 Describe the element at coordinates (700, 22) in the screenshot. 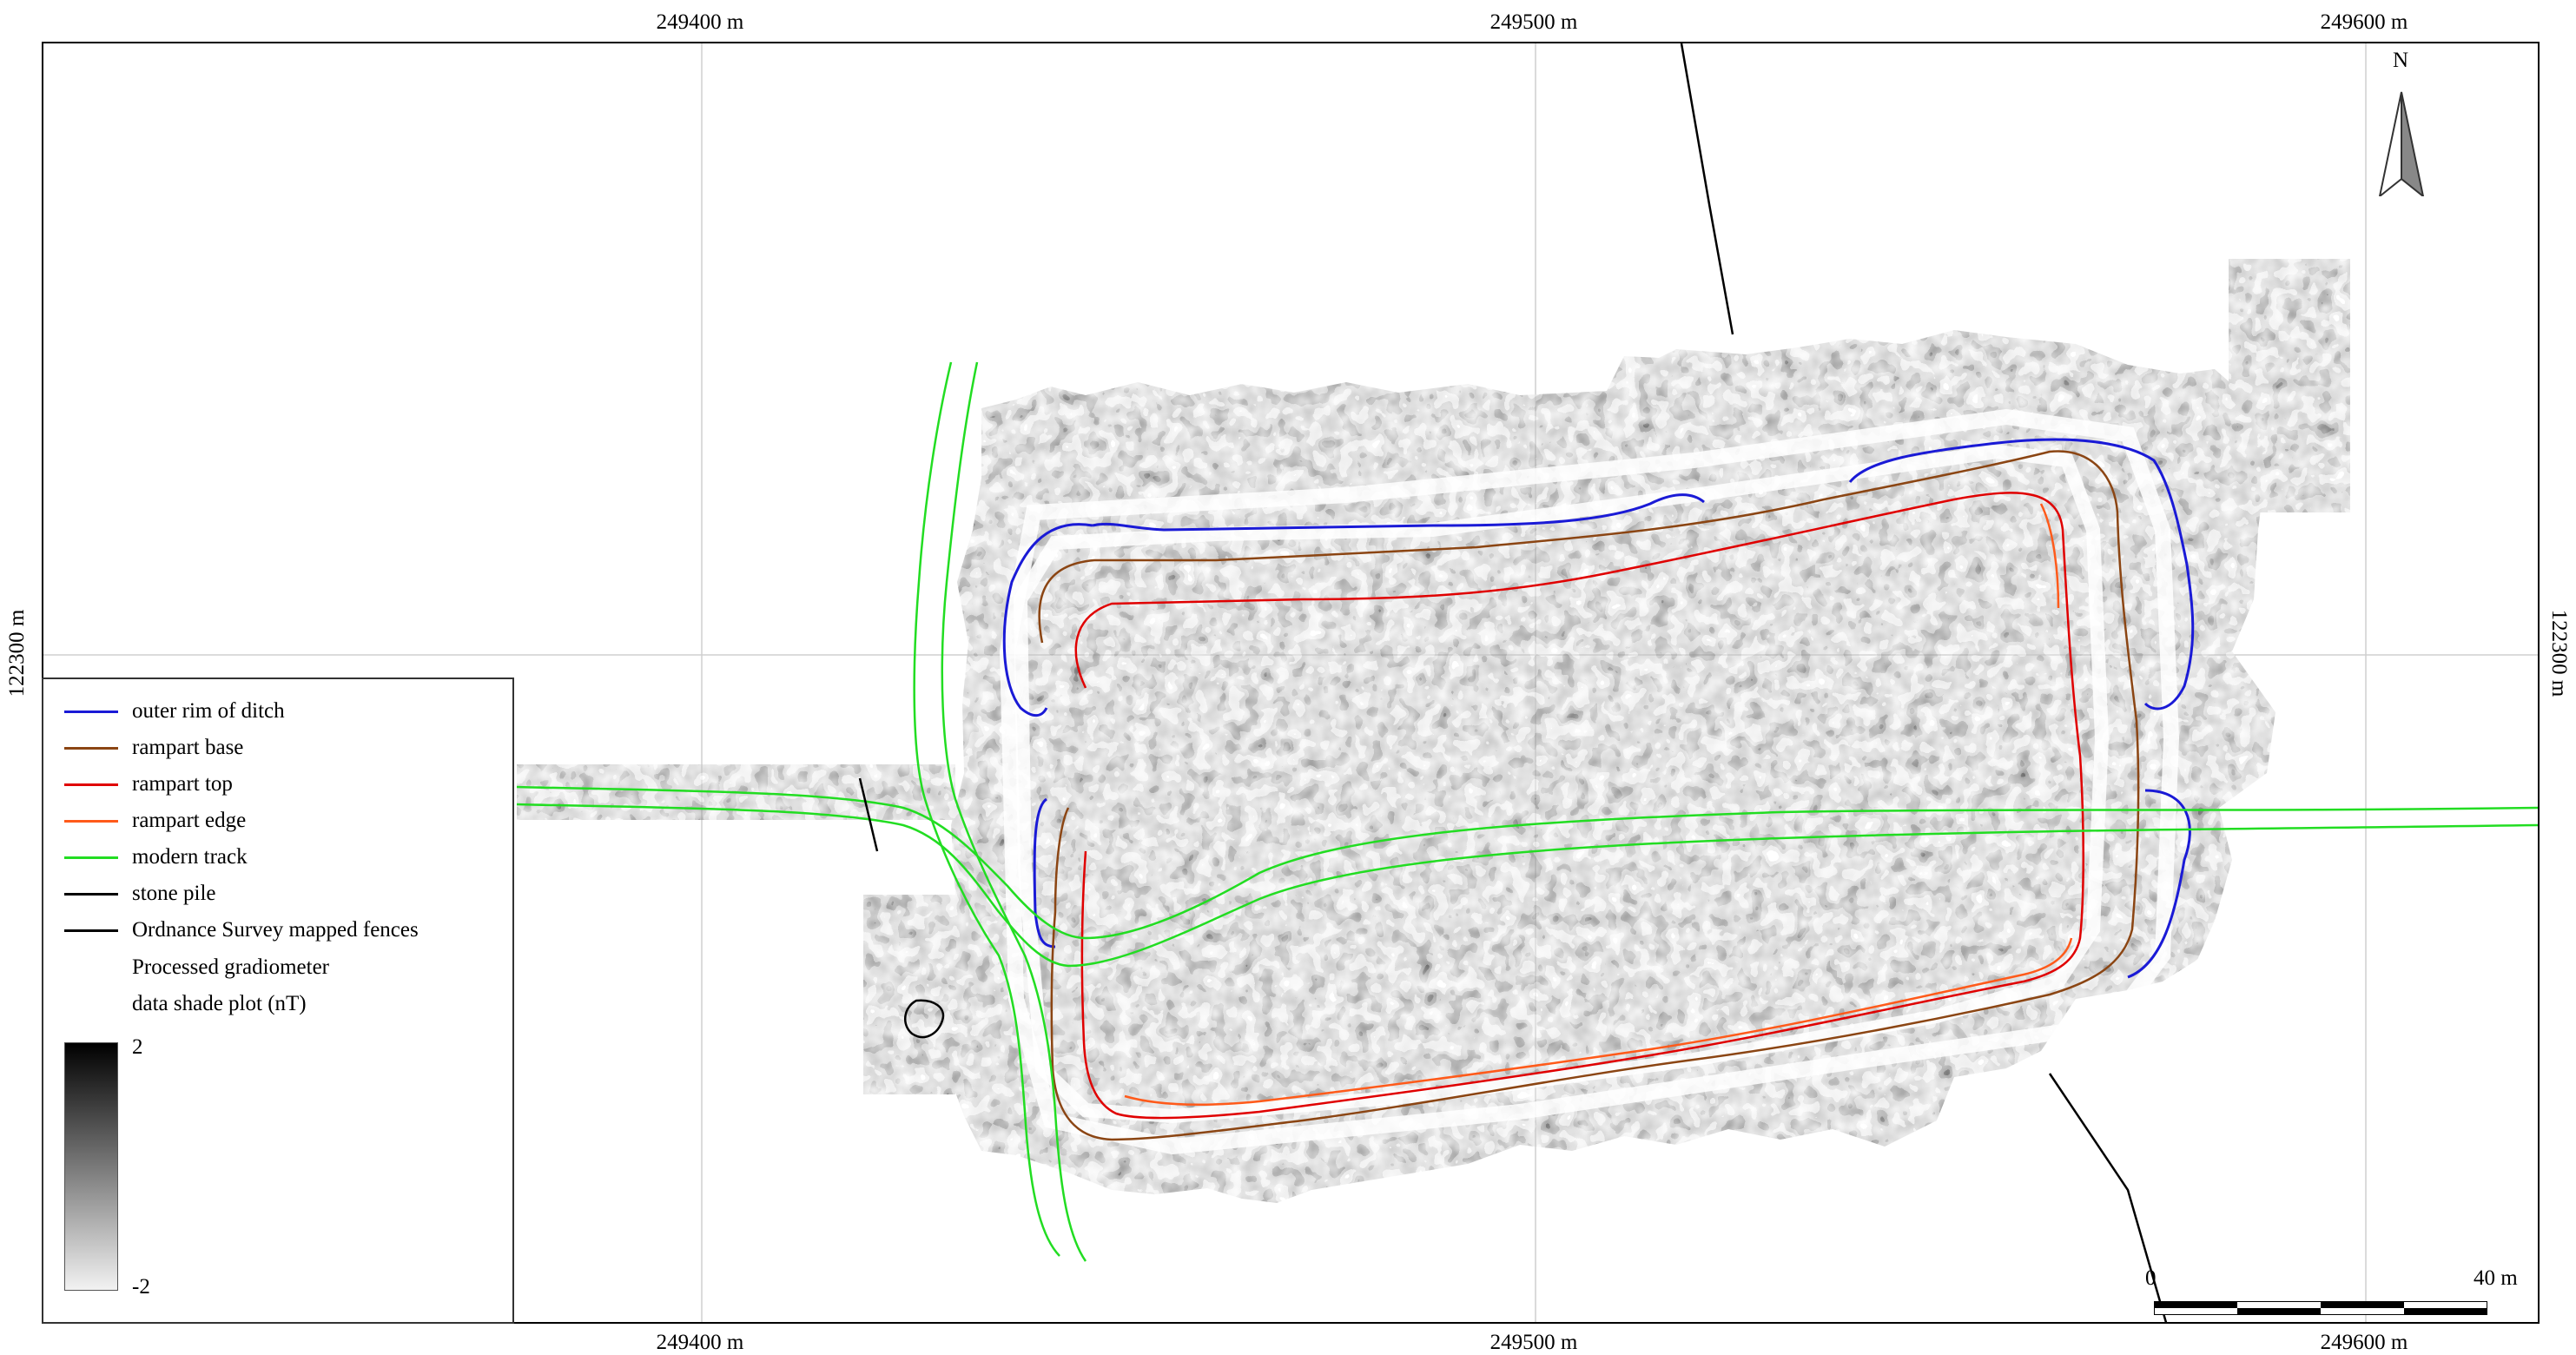

I see `axis-top-label-1: 249400 m` at that location.